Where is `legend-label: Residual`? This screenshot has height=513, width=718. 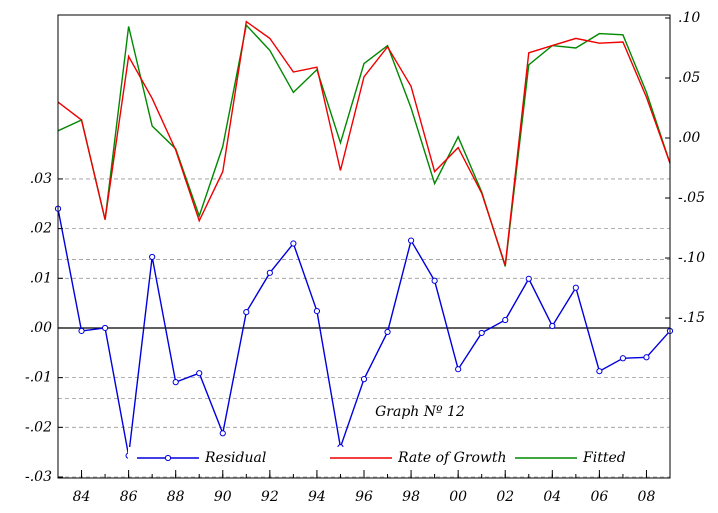
legend-label: Residual is located at coordinates (235, 458).